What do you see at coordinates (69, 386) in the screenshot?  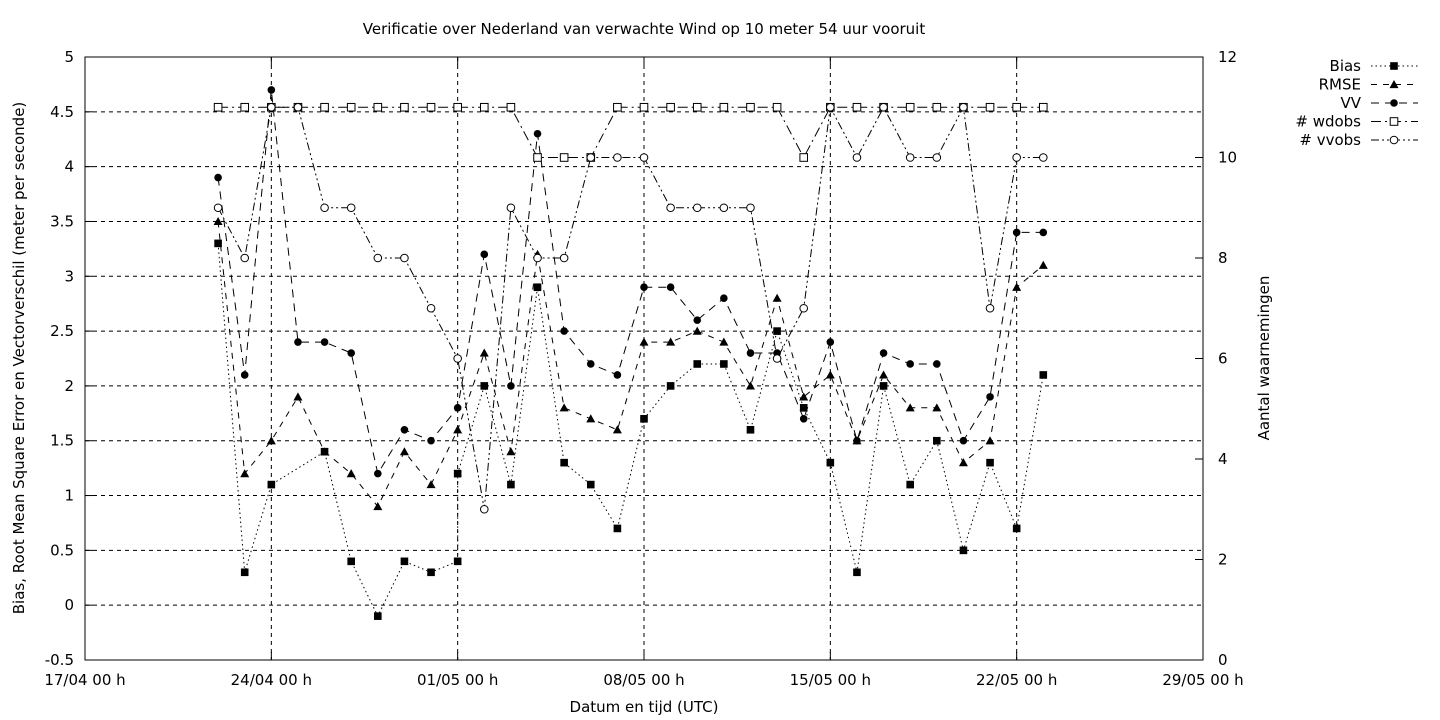 I see `y-tick-label: 2` at bounding box center [69, 386].